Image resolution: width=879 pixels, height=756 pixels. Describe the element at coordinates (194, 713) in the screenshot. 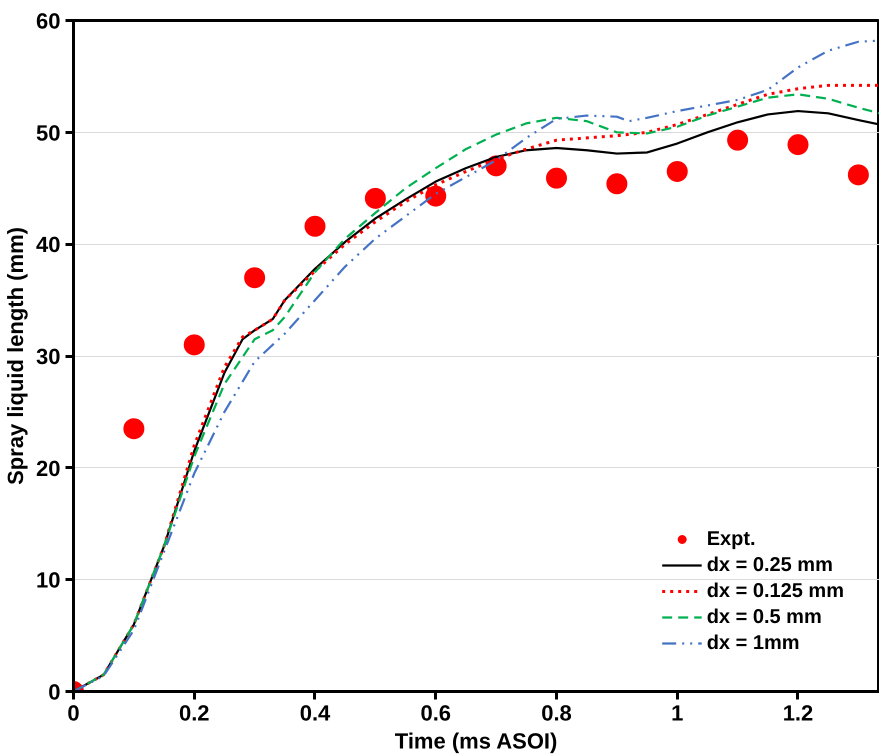

I see `x-tick-label: 0.2` at that location.